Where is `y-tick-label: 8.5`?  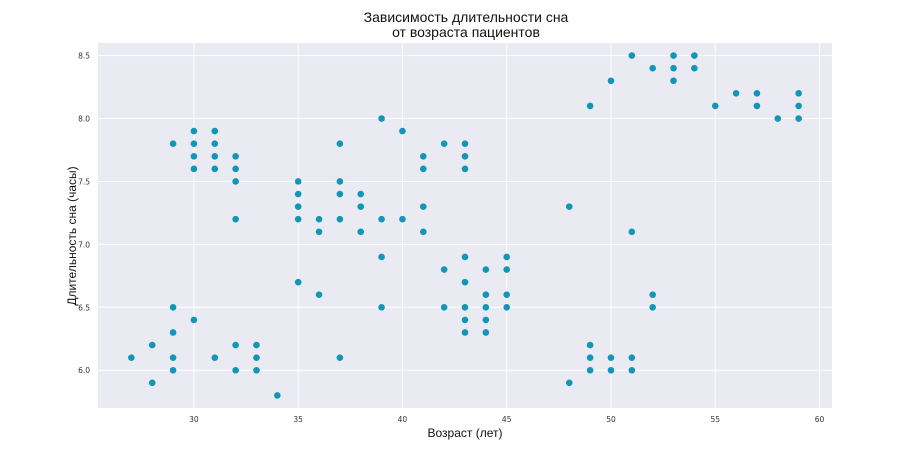 y-tick-label: 8.5 is located at coordinates (84, 56).